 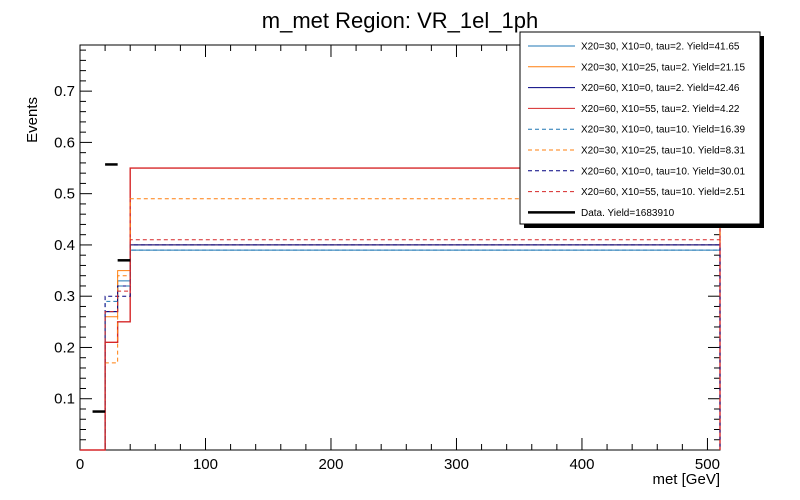 What do you see at coordinates (330, 464) in the screenshot?
I see `x-tick-label: 200` at bounding box center [330, 464].